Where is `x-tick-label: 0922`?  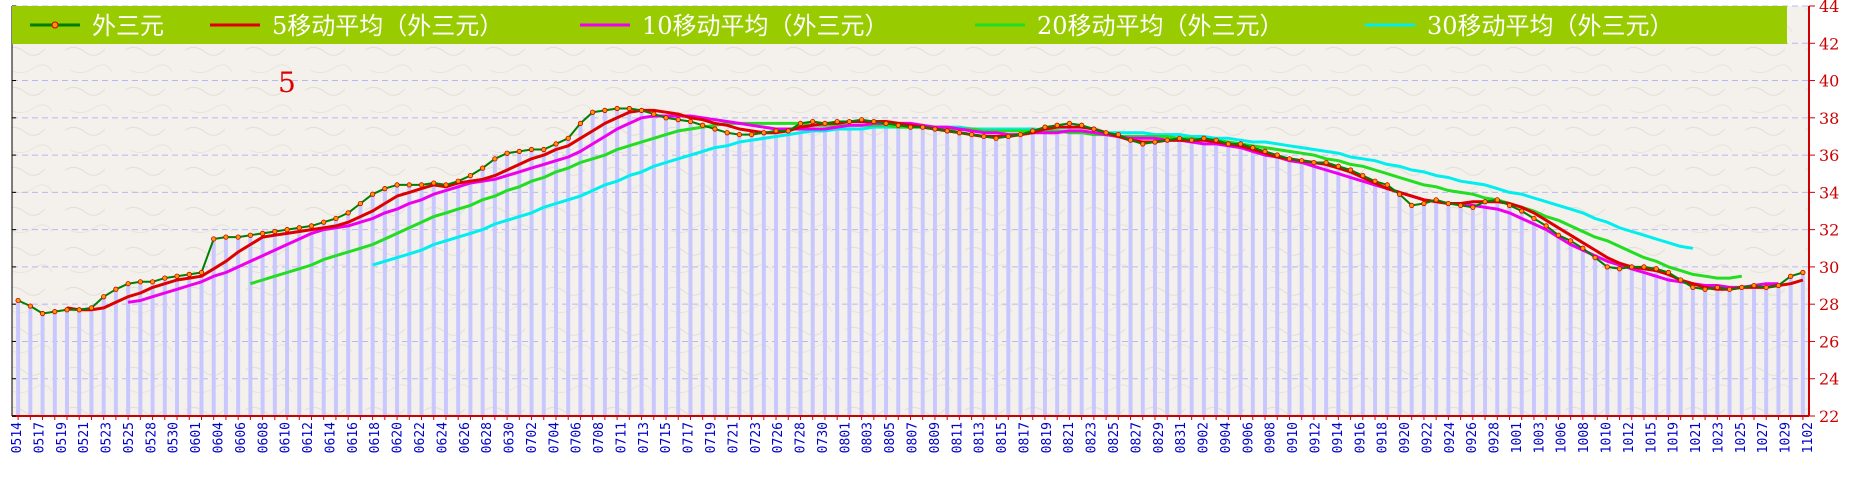
x-tick-label: 0922 is located at coordinates (1427, 437).